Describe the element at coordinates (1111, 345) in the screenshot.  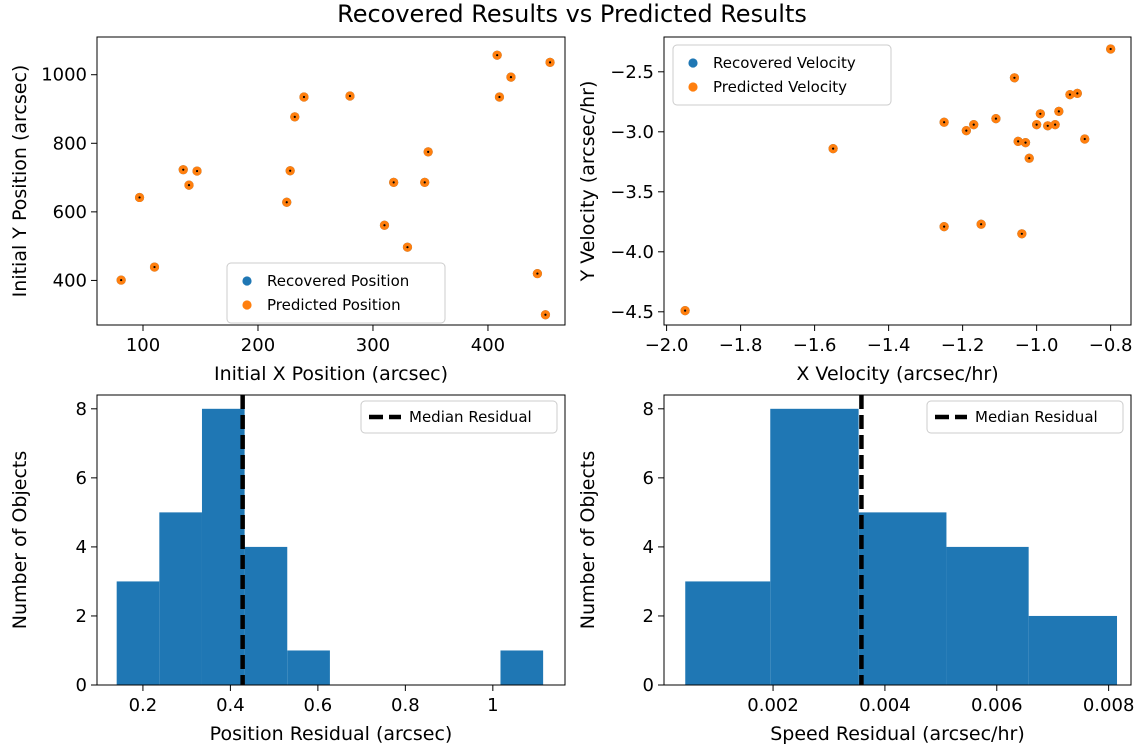
I see `x-tick-label: −0.8` at that location.